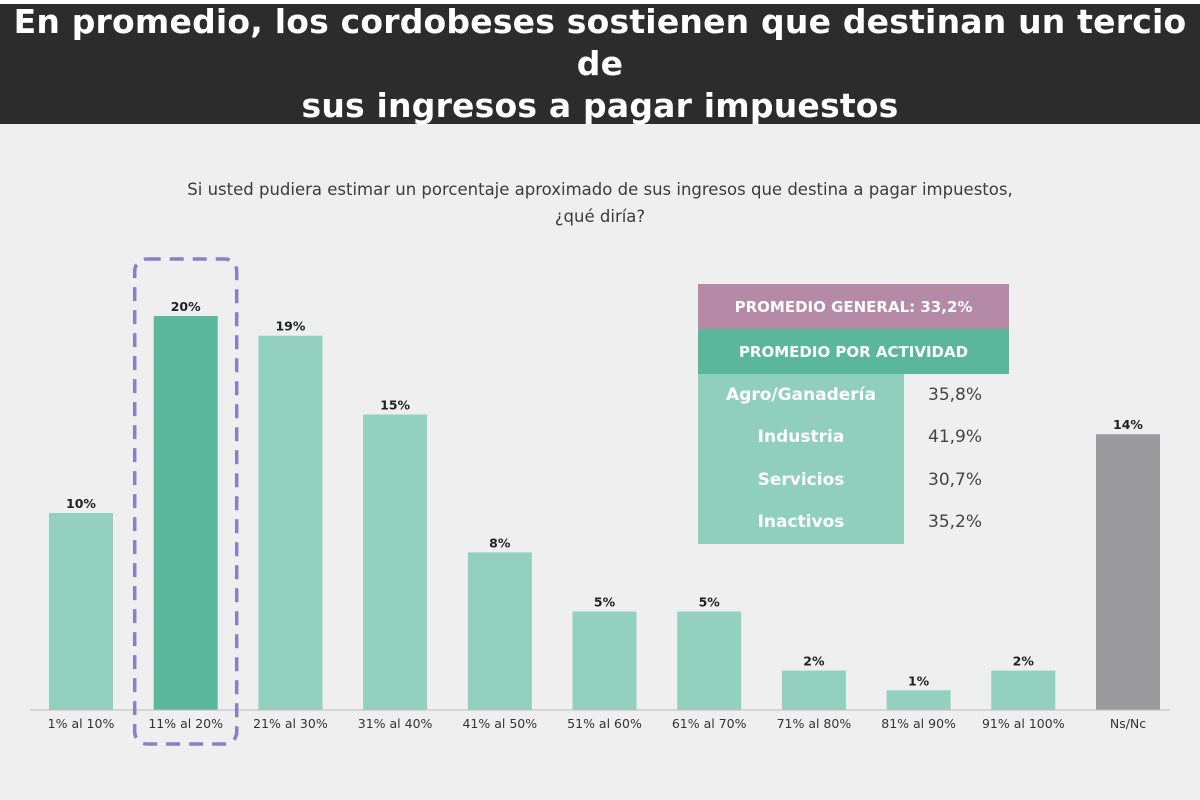  What do you see at coordinates (1128, 723) in the screenshot?
I see `x-tick-label: Ns/Nc` at bounding box center [1128, 723].